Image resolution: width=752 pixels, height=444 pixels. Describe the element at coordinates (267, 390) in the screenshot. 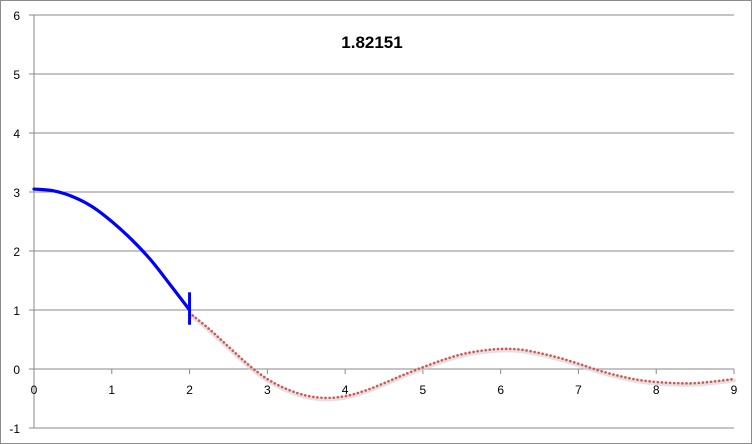

I see `x-tick-label: 3` at that location.